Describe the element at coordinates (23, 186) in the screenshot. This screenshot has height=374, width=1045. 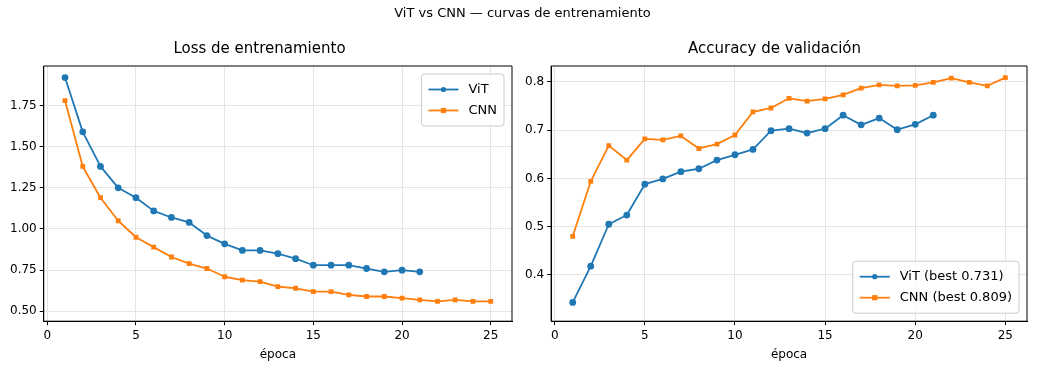
I see `y-tick-label: 1.25` at that location.